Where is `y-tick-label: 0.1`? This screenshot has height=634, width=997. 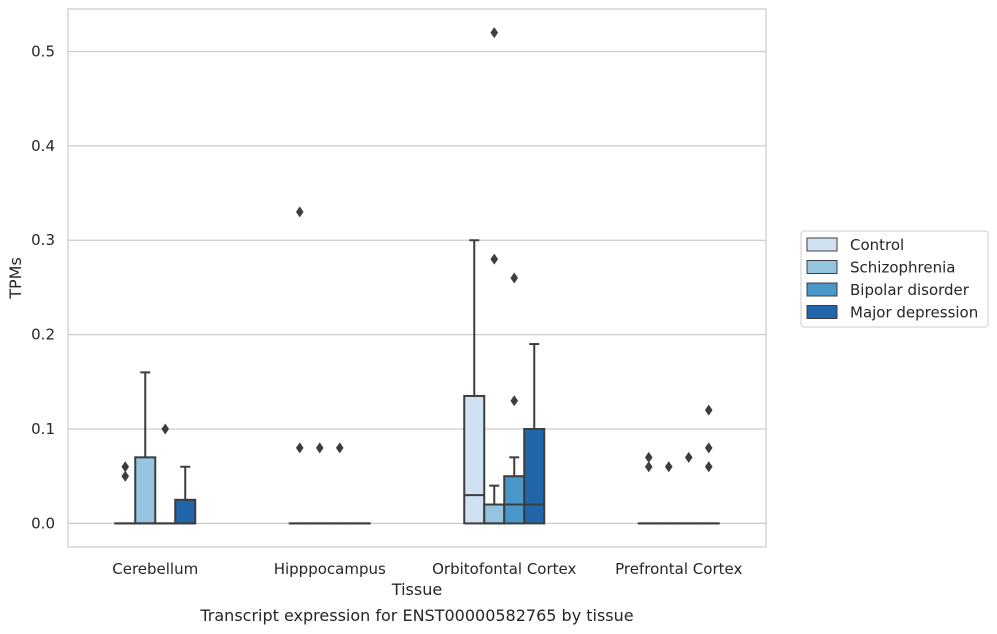
y-tick-label: 0.1 is located at coordinates (43, 429).